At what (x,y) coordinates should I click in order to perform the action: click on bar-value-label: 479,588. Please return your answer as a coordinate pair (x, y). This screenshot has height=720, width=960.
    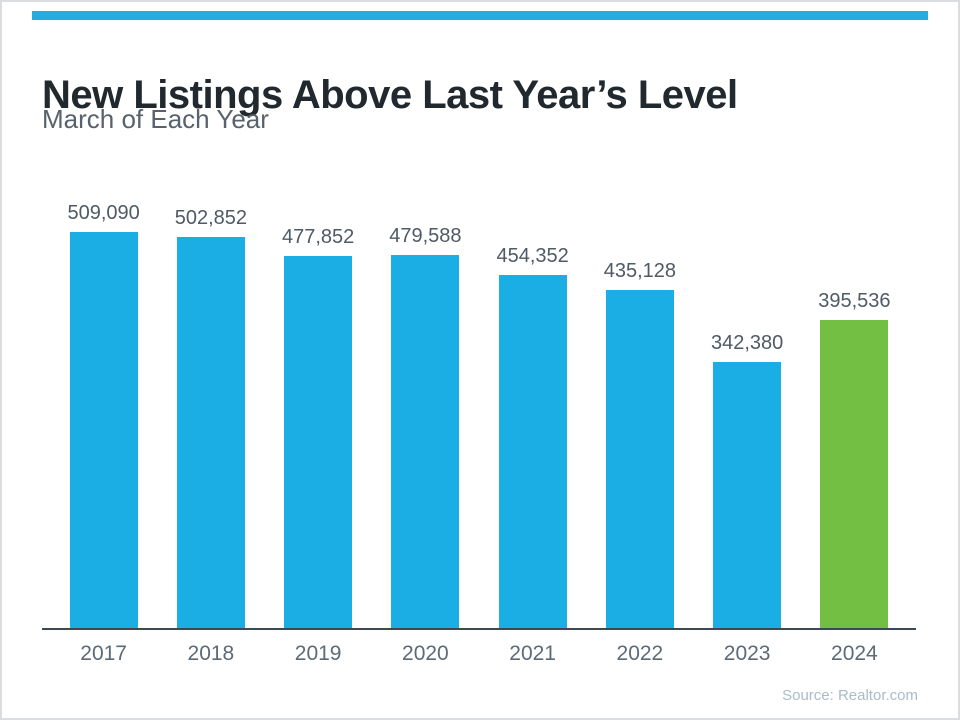
    Looking at the image, I should click on (425, 236).